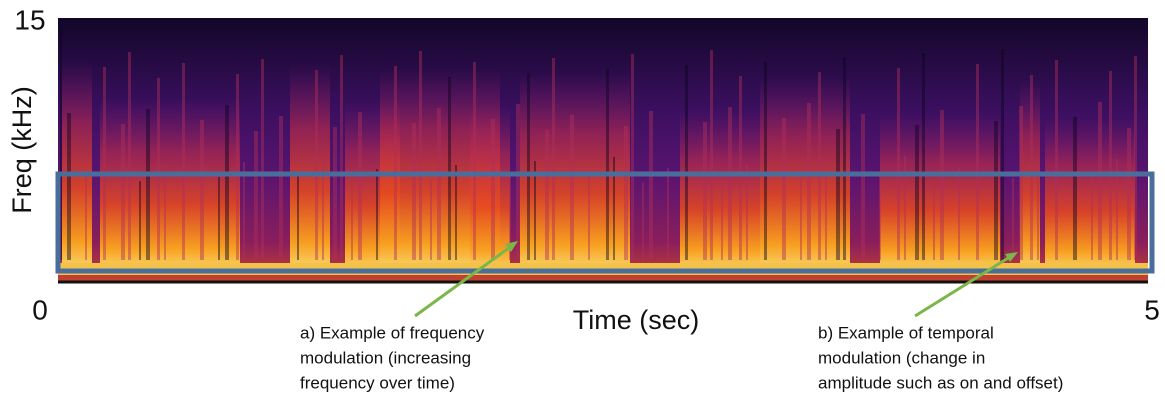 This screenshot has width=1165, height=407. Describe the element at coordinates (1011, 257) in the screenshot. I see `arrow-b-head` at that location.